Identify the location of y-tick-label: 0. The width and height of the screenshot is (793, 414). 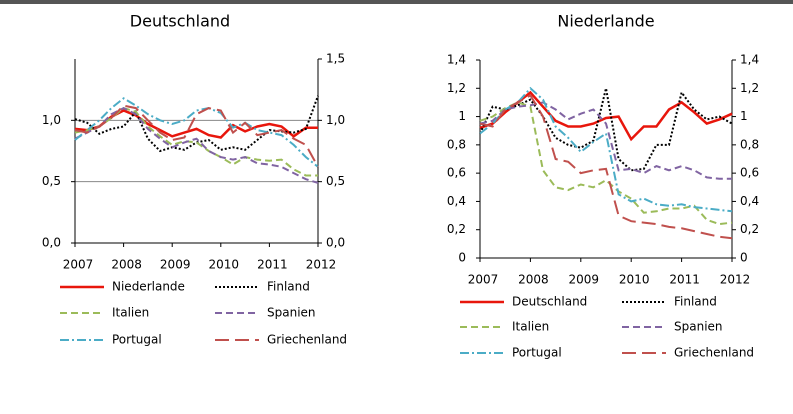
(462, 258).